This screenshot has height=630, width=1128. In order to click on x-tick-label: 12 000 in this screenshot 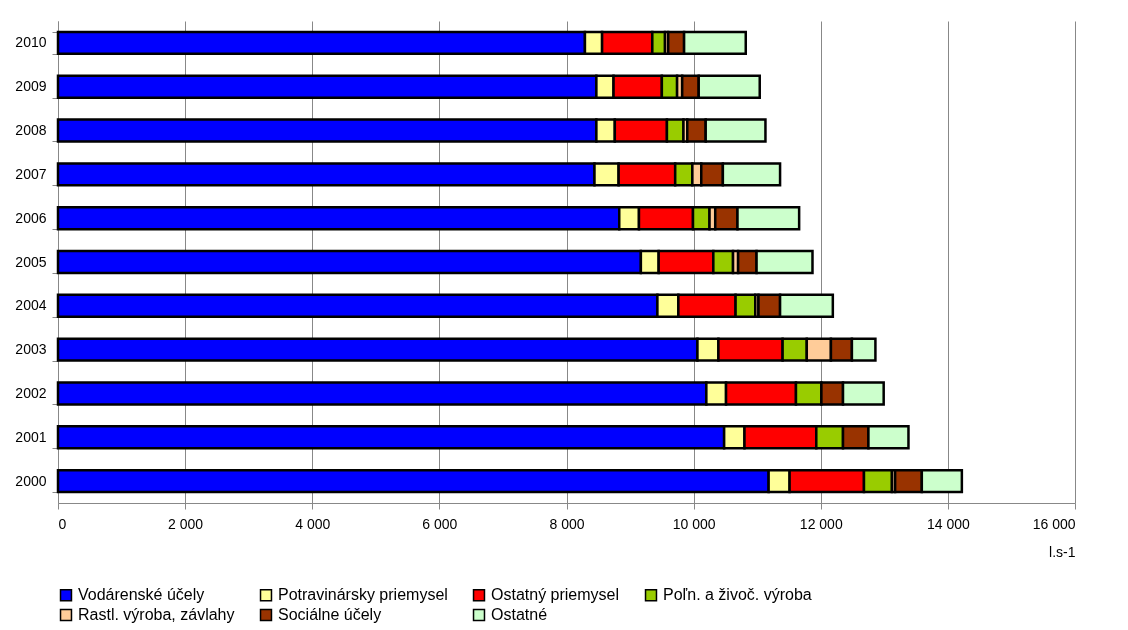, I will do `click(821, 523)`.